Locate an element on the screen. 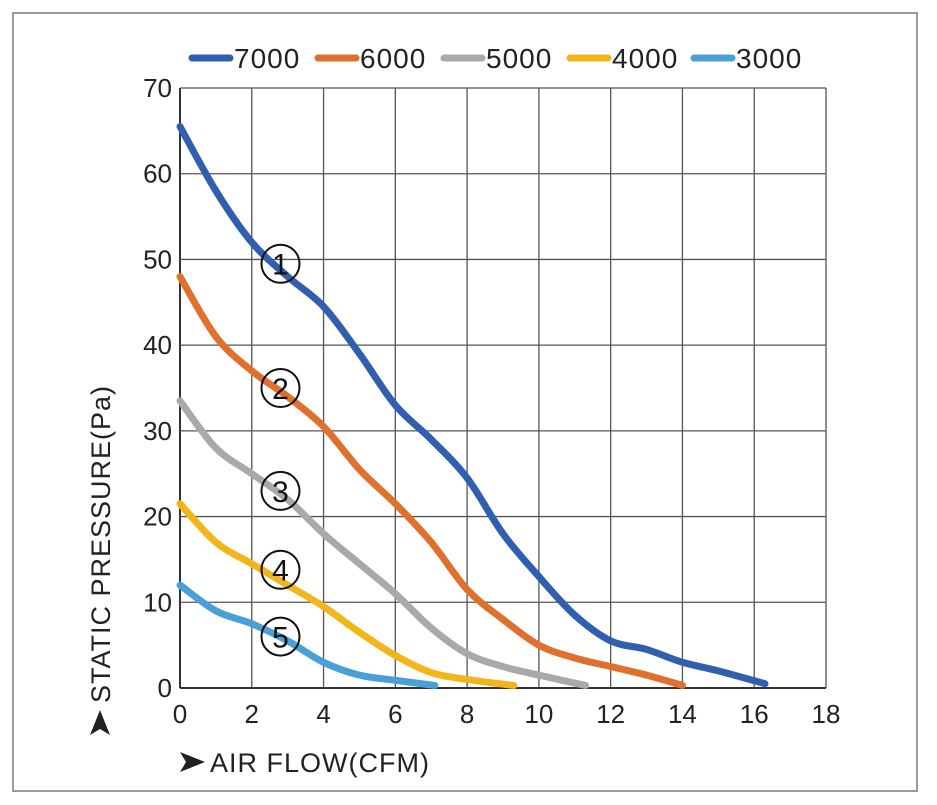 Image resolution: width=937 pixels, height=805 pixels. curve-marker-number: 3 is located at coordinates (280, 492).